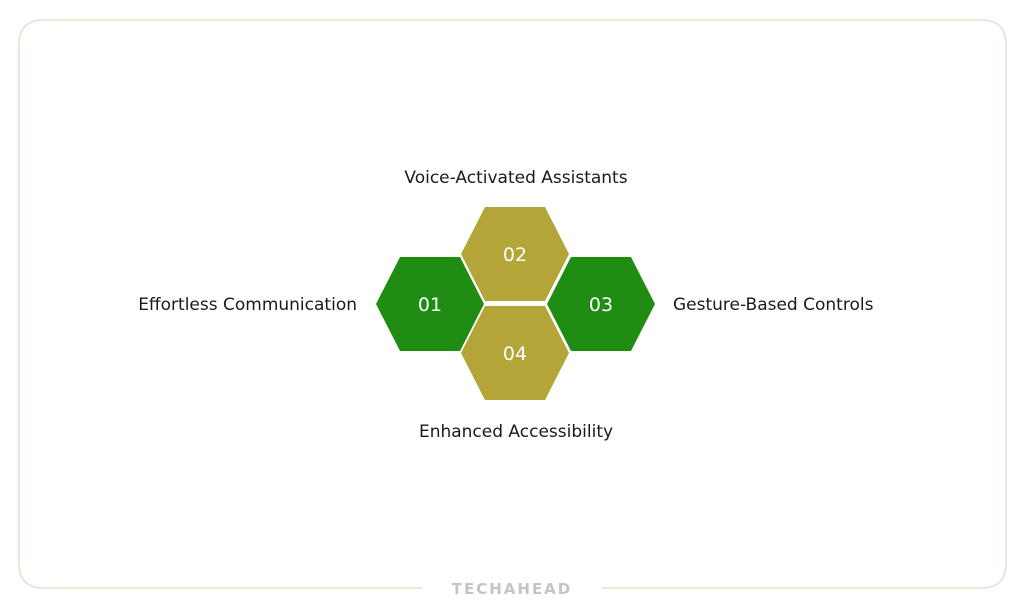 This screenshot has width=1024, height=609. Describe the element at coordinates (773, 305) in the screenshot. I see `label-03: Gesture-Based Controls` at that location.